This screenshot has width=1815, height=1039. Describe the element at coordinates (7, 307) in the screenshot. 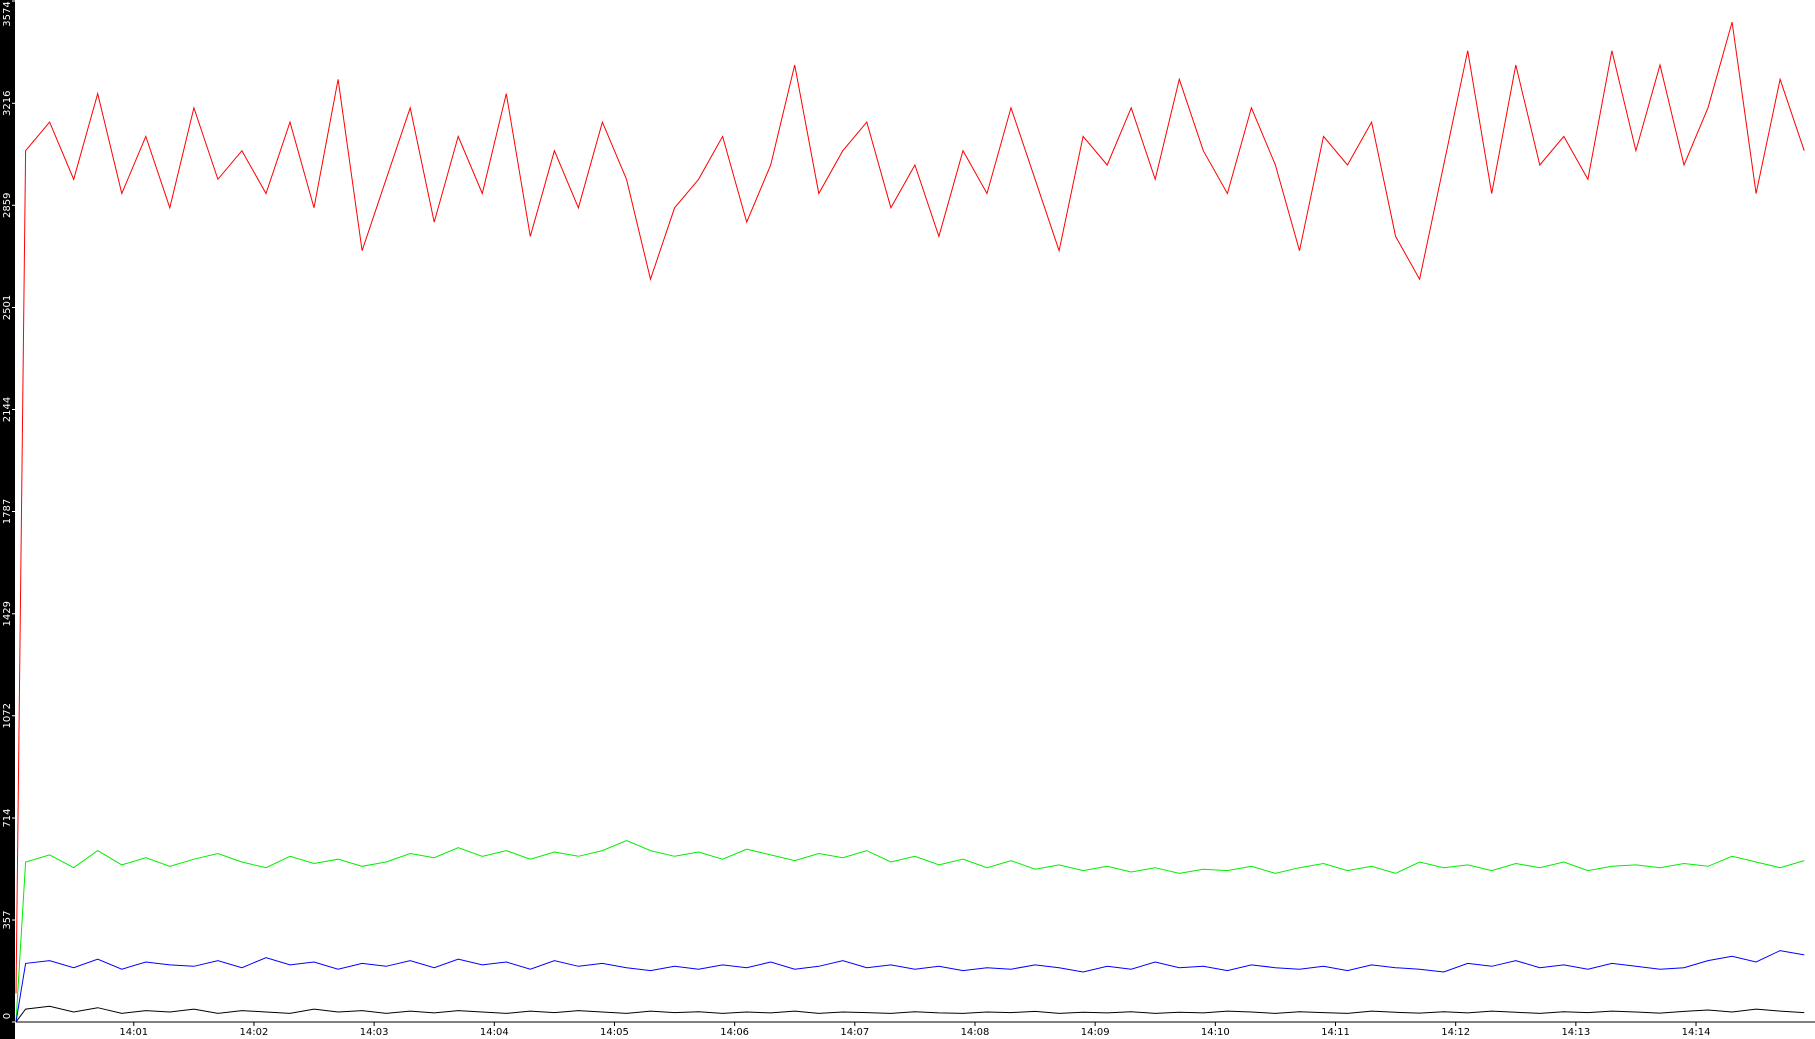

I see `y-tick-label: 2501` at that location.